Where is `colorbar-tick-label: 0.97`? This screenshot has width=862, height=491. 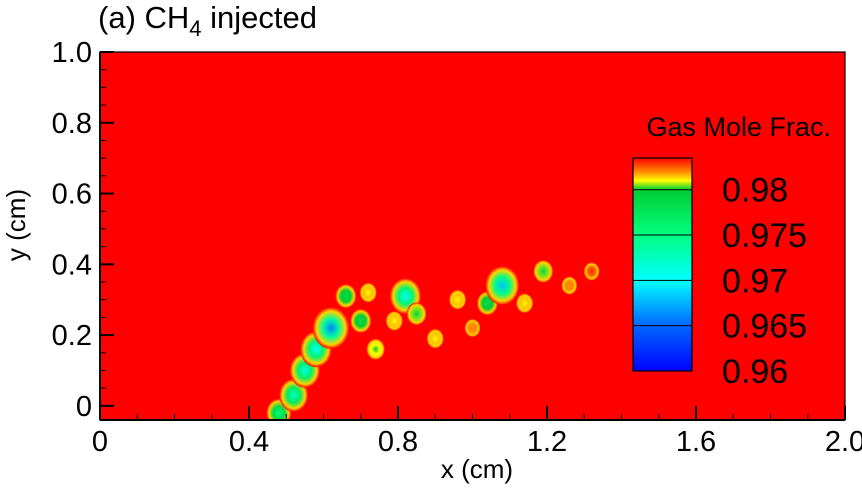
colorbar-tick-label: 0.97 is located at coordinates (755, 281).